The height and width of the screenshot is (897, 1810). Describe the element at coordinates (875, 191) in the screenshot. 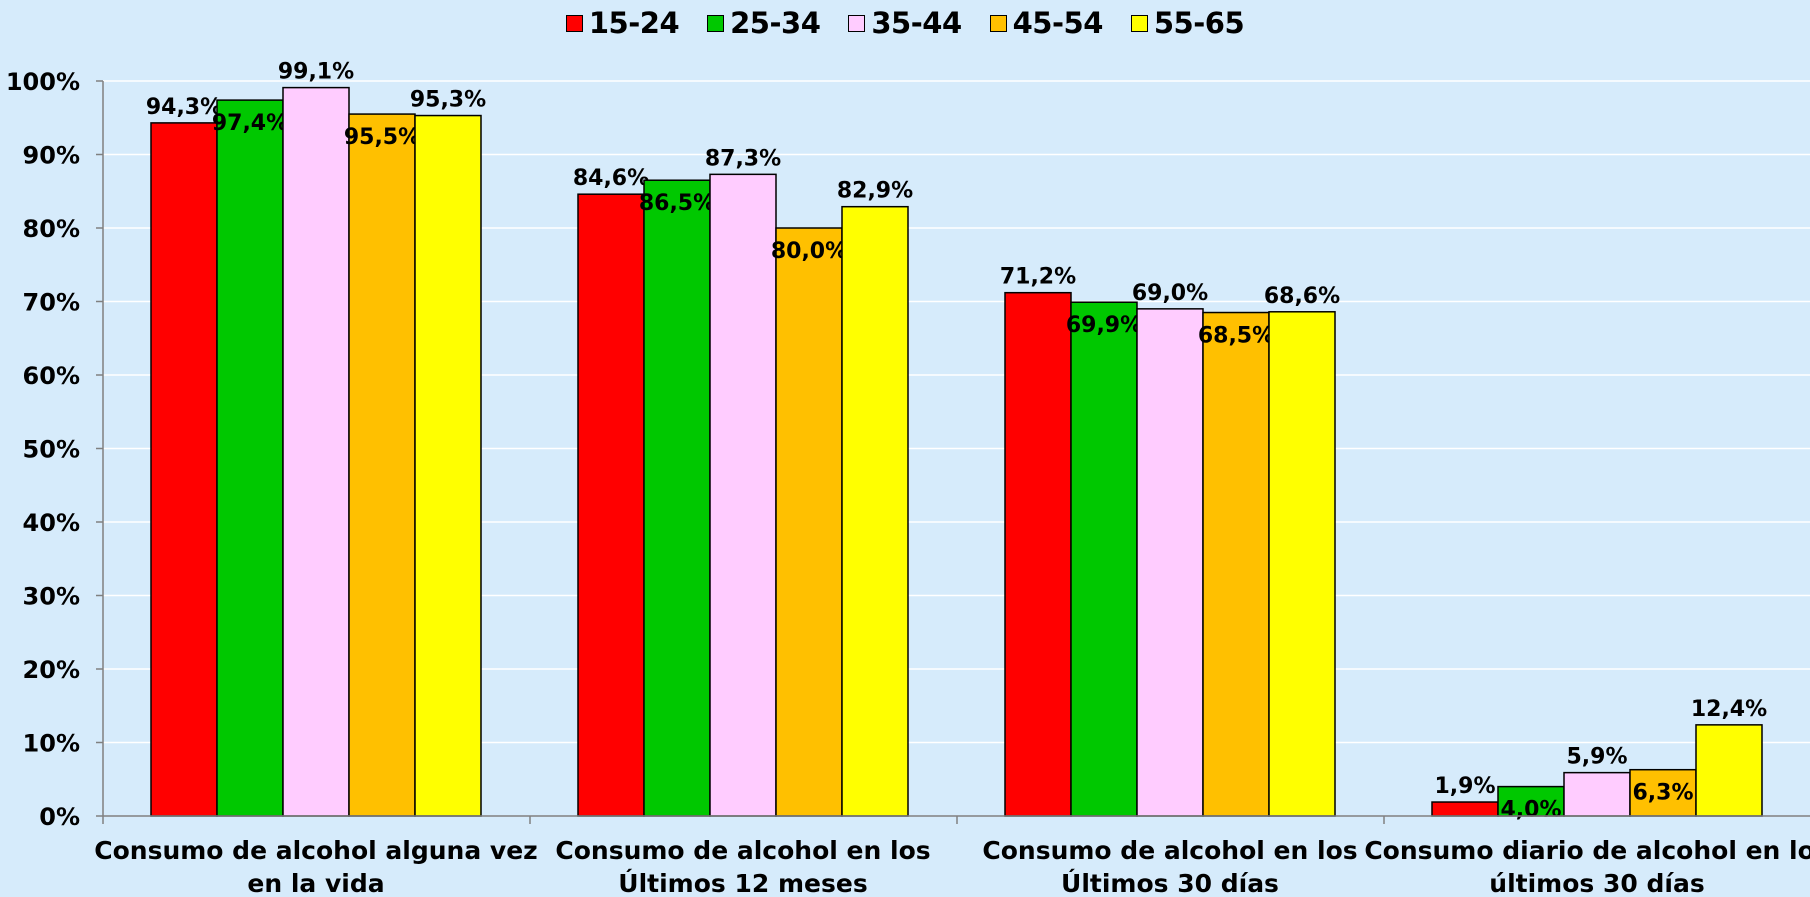

I see `data-label: 82,9%` at that location.